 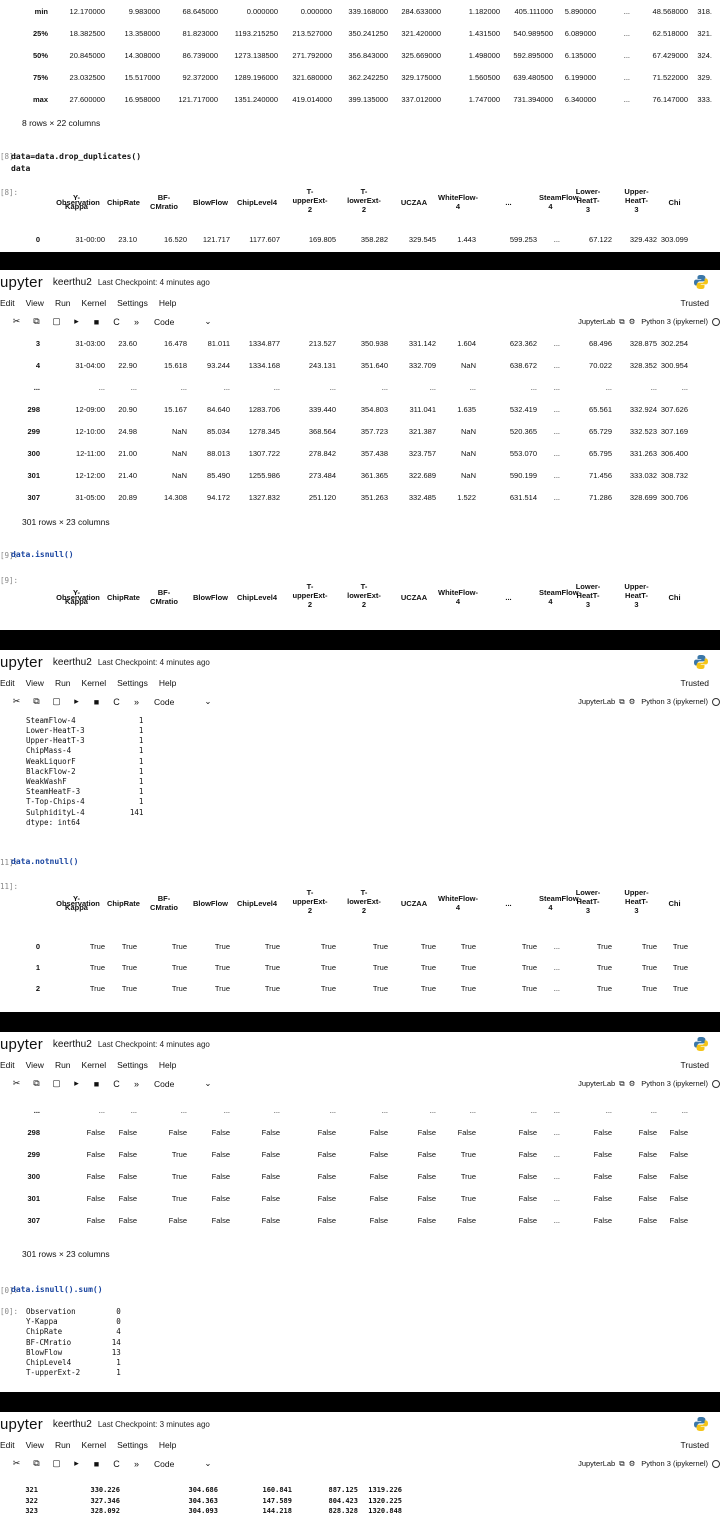 What do you see at coordinates (580, 99) in the screenshot?
I see `table-cell: 6.340000` at bounding box center [580, 99].